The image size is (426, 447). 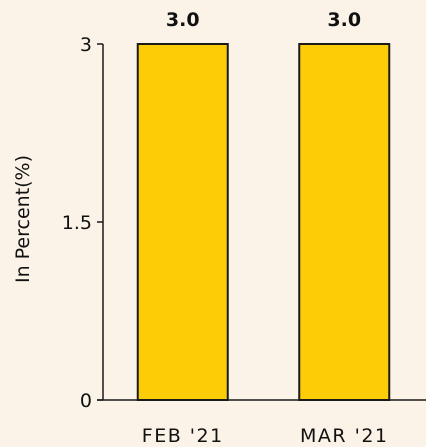 I want to click on y-tick-label: 1.5, so click(x=77, y=223).